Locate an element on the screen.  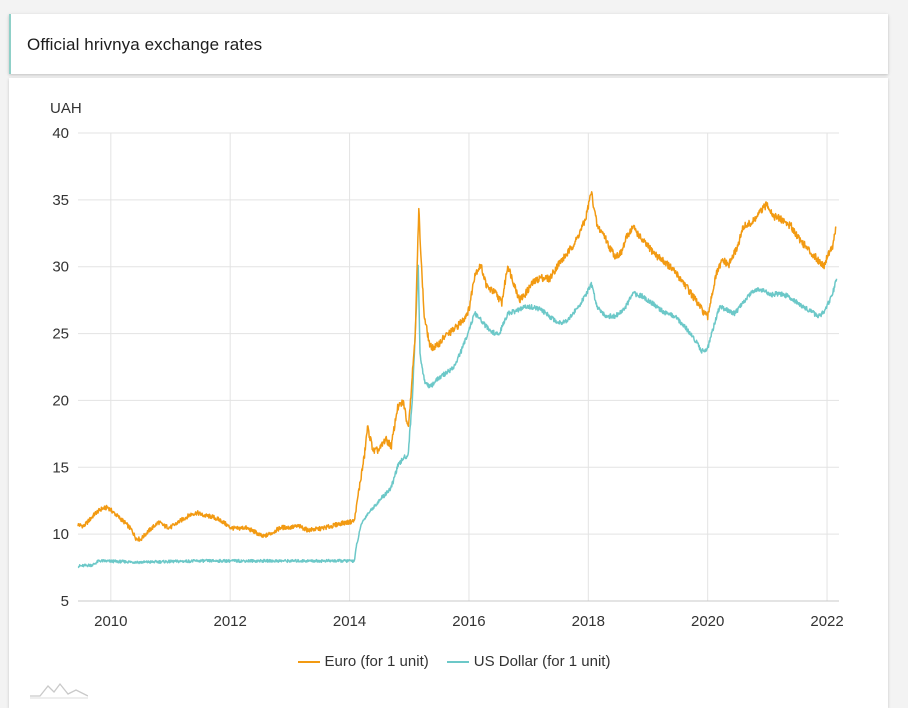
y-tick-label: 35 is located at coordinates (60, 200).